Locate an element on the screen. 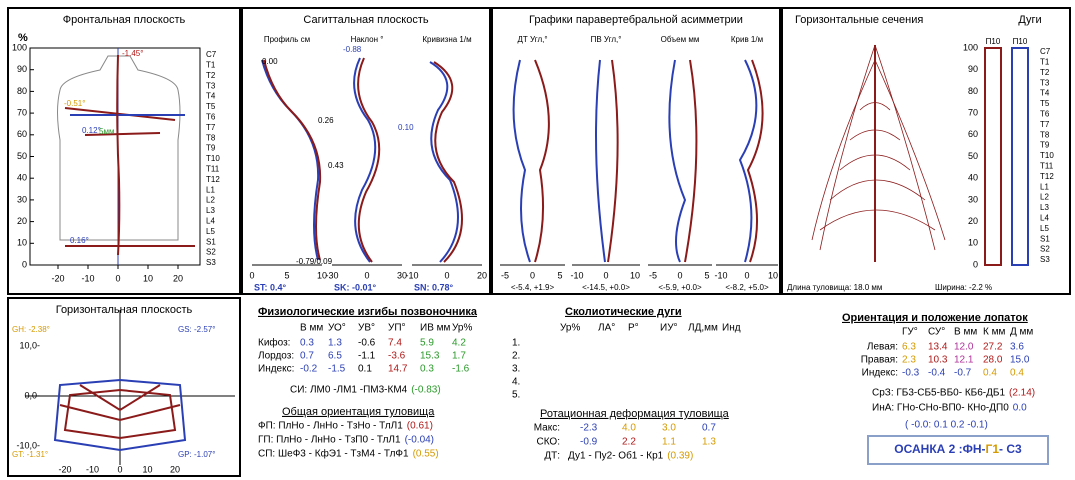  horizontal-drawing is located at coordinates (130, 387).